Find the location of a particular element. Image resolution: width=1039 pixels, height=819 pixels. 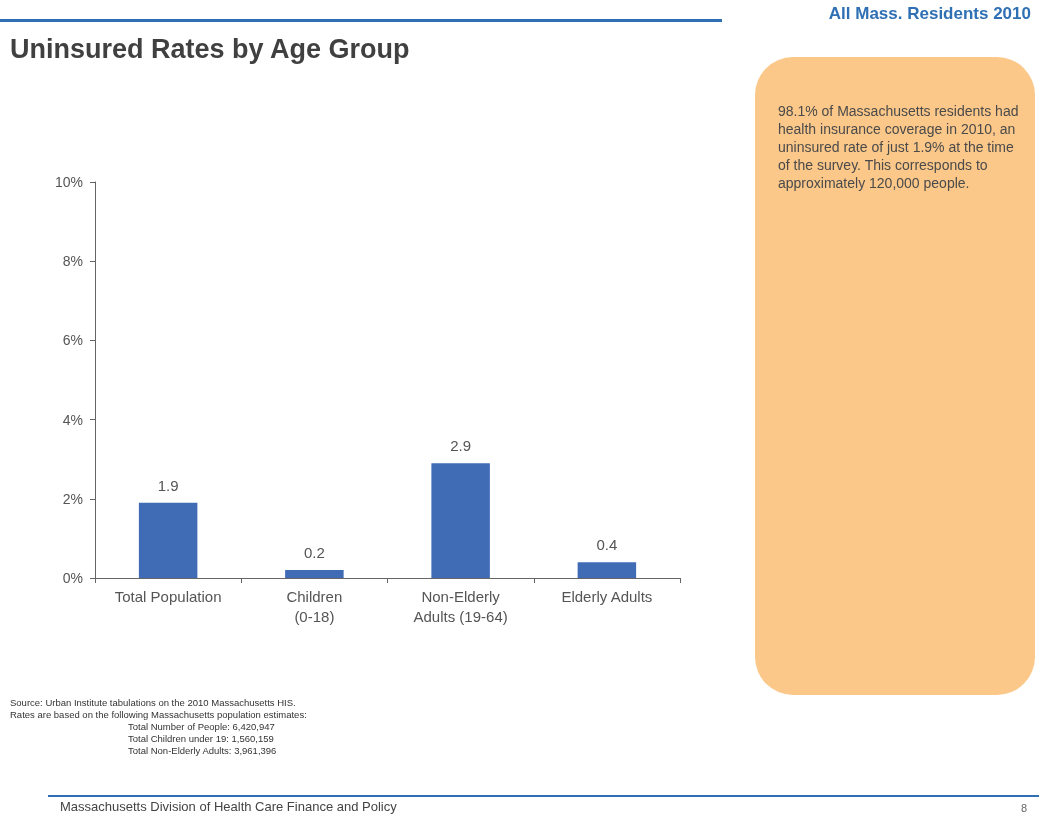

y-tick-label: 6% is located at coordinates (72, 340).